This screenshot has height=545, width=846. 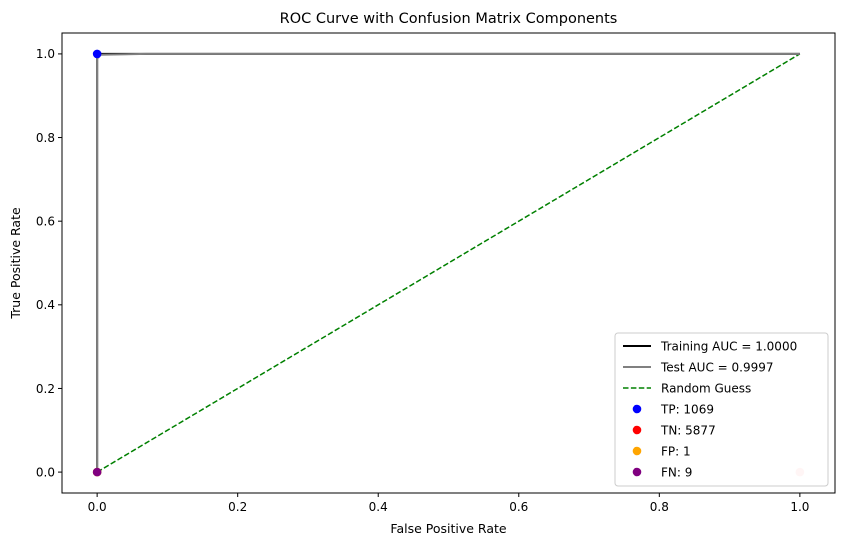 I want to click on legend-label: Random Guess, so click(x=706, y=388).